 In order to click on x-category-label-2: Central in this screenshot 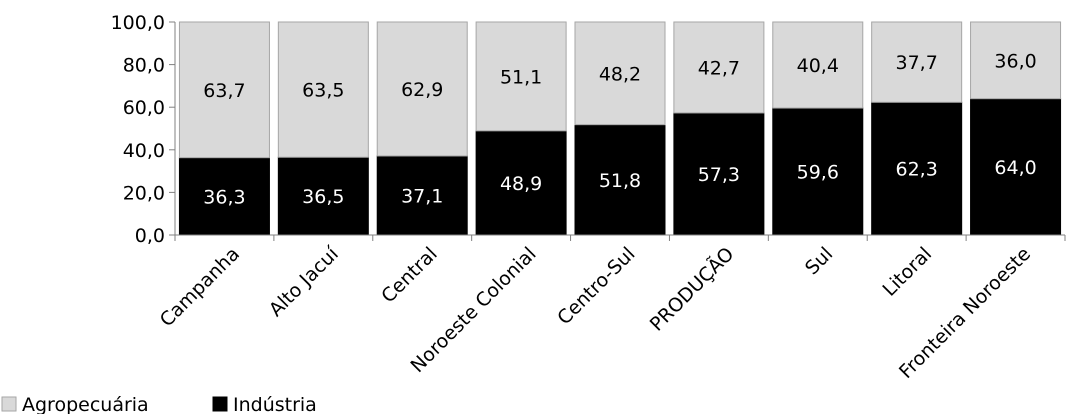, I will do `click(409, 275)`.